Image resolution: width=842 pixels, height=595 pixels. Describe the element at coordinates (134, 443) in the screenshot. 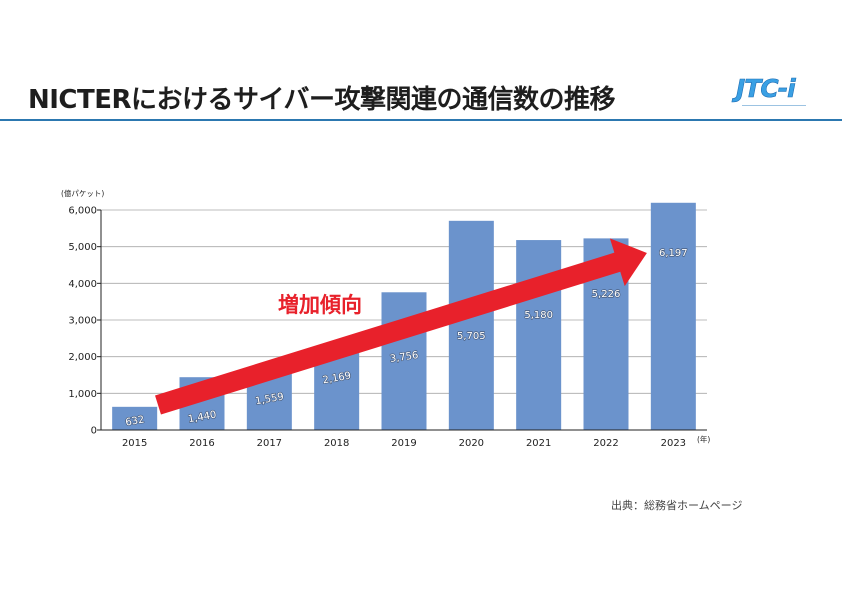

I see `x-tick-label: 2015` at that location.